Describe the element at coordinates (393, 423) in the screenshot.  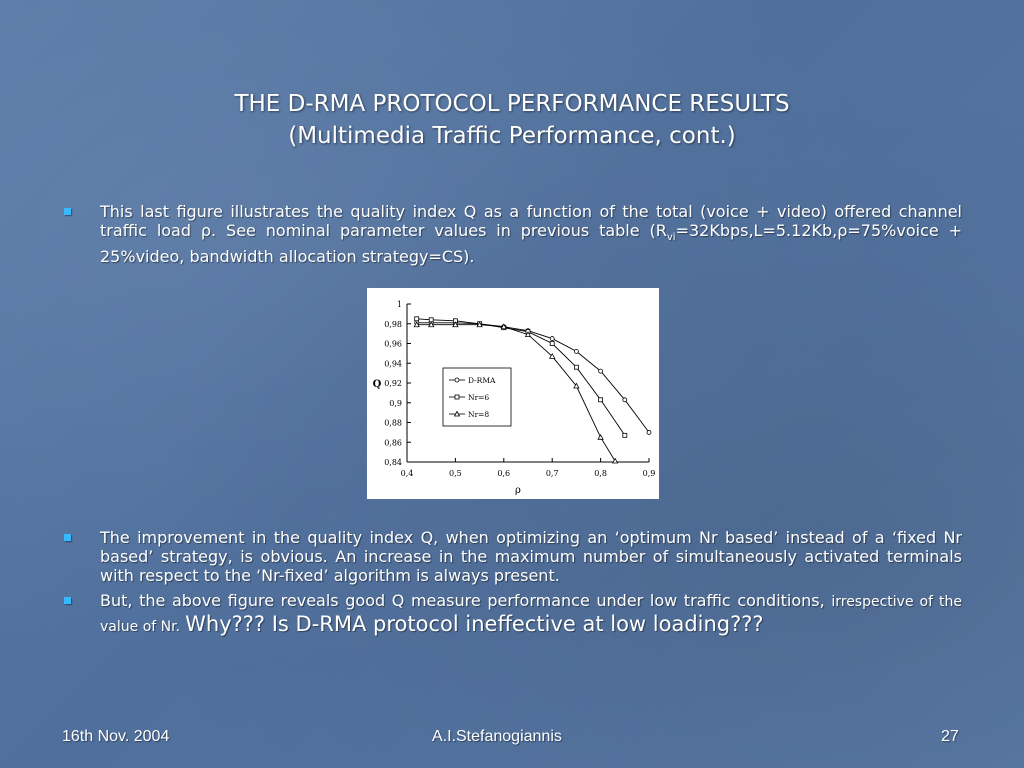
I see `y-tick-label: 0,88` at that location.